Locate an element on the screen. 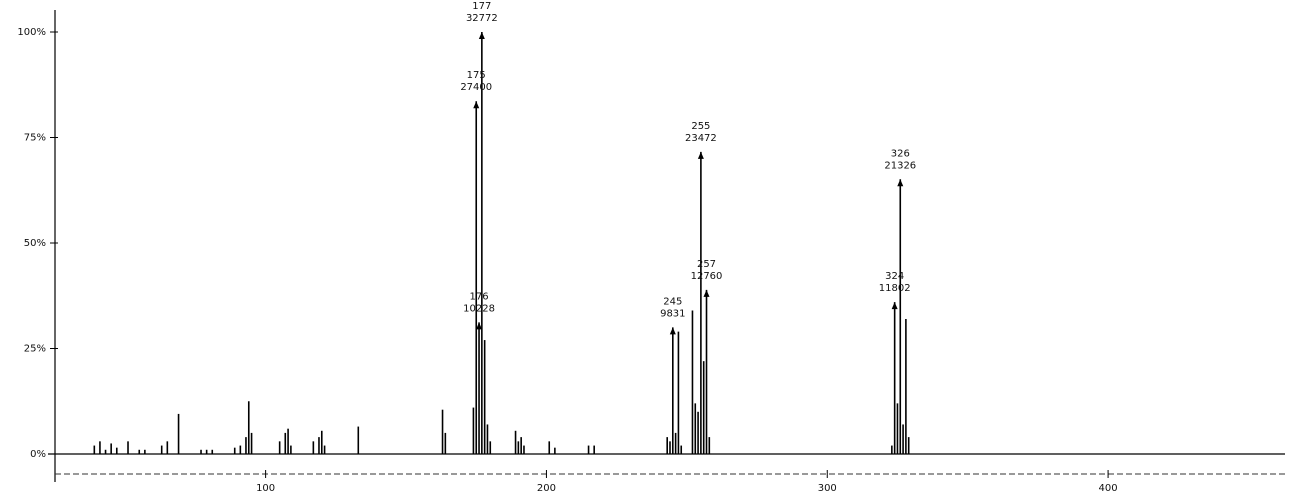 This screenshot has height=499, width=1292. peak-intensity: 12760 is located at coordinates (707, 276).